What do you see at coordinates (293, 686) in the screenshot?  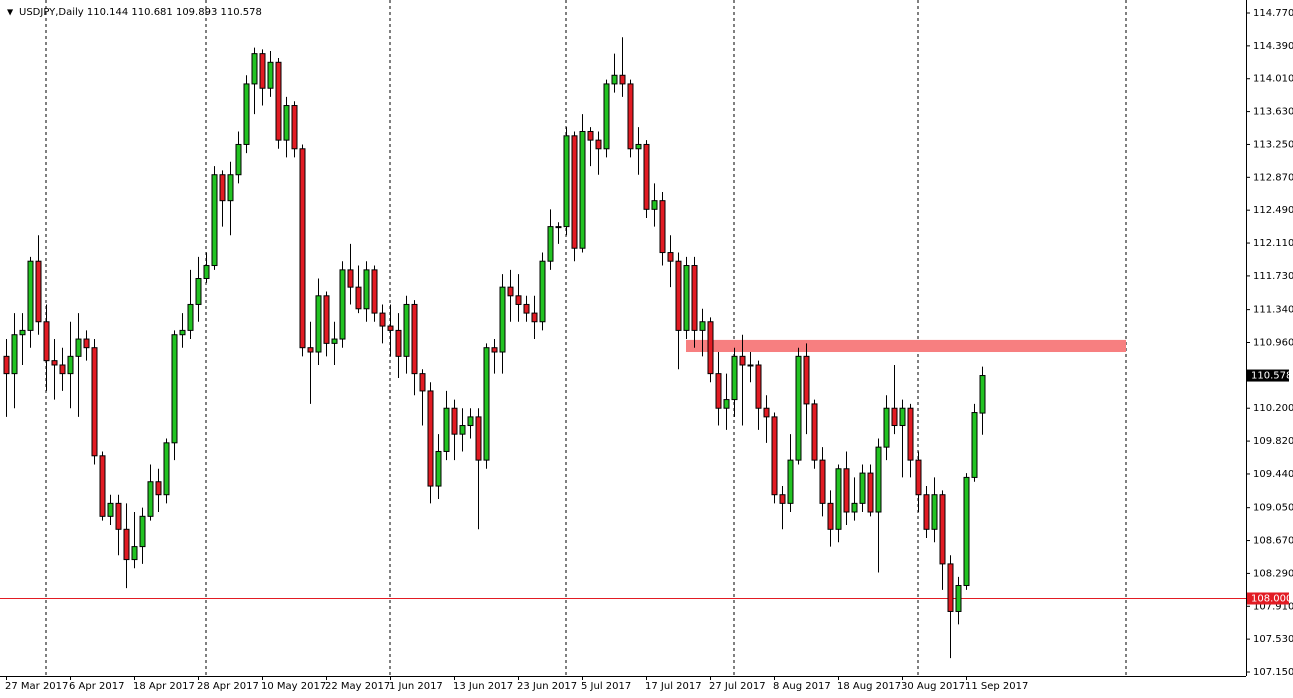 I see `x-tick-label: 10 May 2017` at bounding box center [293, 686].